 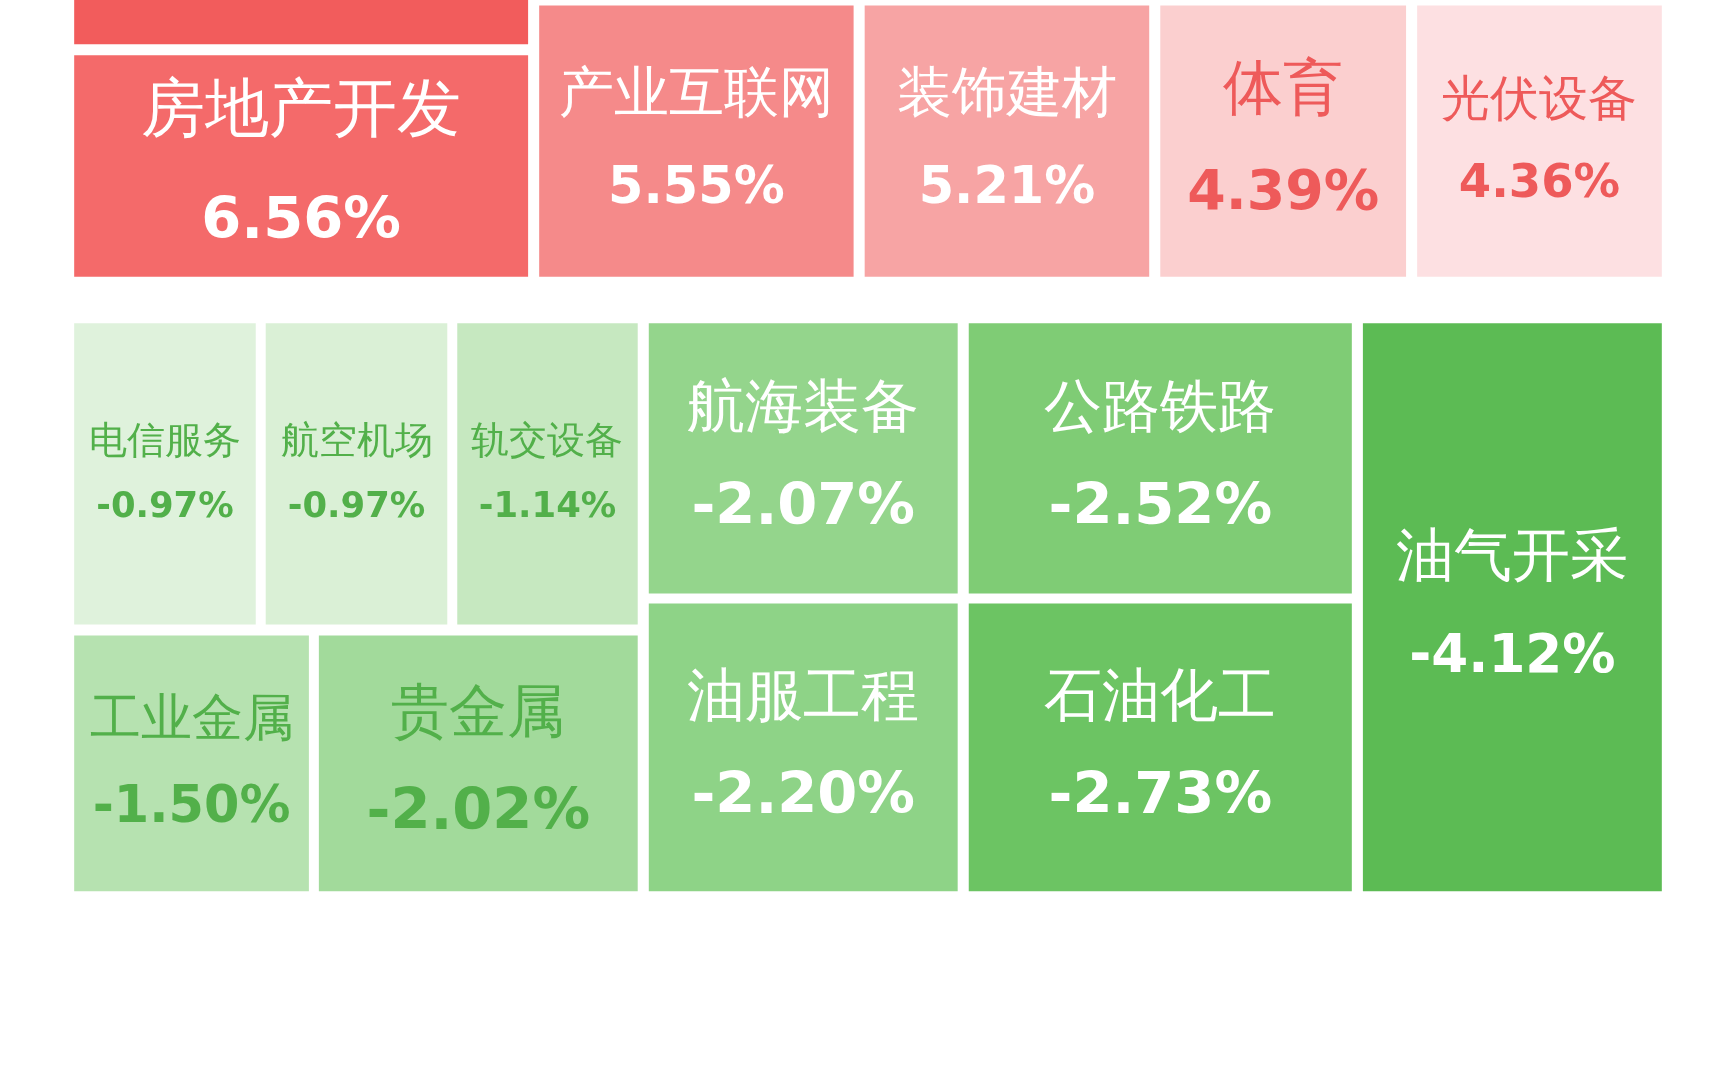 What do you see at coordinates (1512, 556) in the screenshot?
I see `category-label: 油气开采` at bounding box center [1512, 556].